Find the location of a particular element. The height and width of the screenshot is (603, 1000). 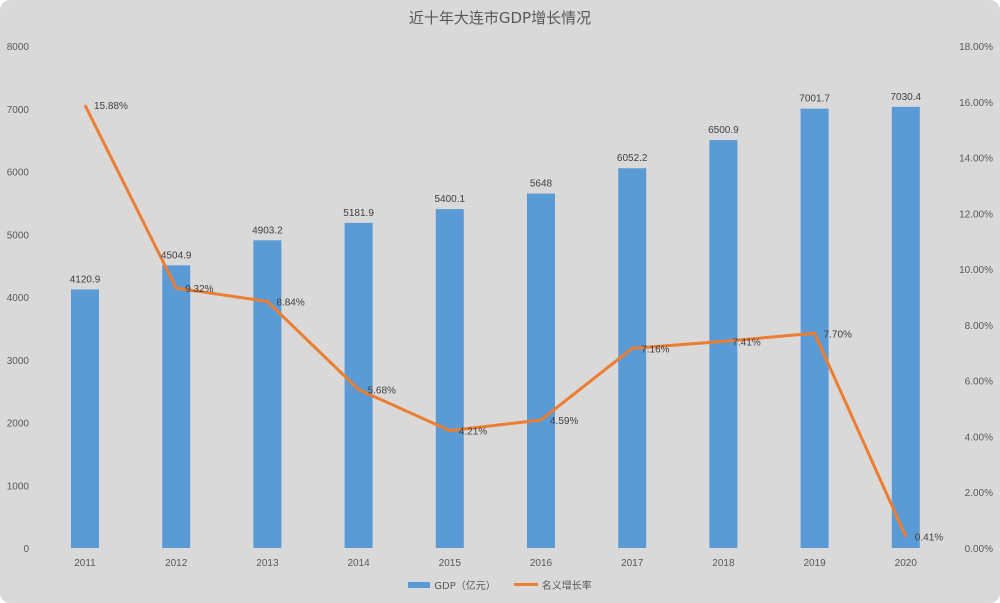

gdp-value-label: 4504.9 is located at coordinates (176, 255).